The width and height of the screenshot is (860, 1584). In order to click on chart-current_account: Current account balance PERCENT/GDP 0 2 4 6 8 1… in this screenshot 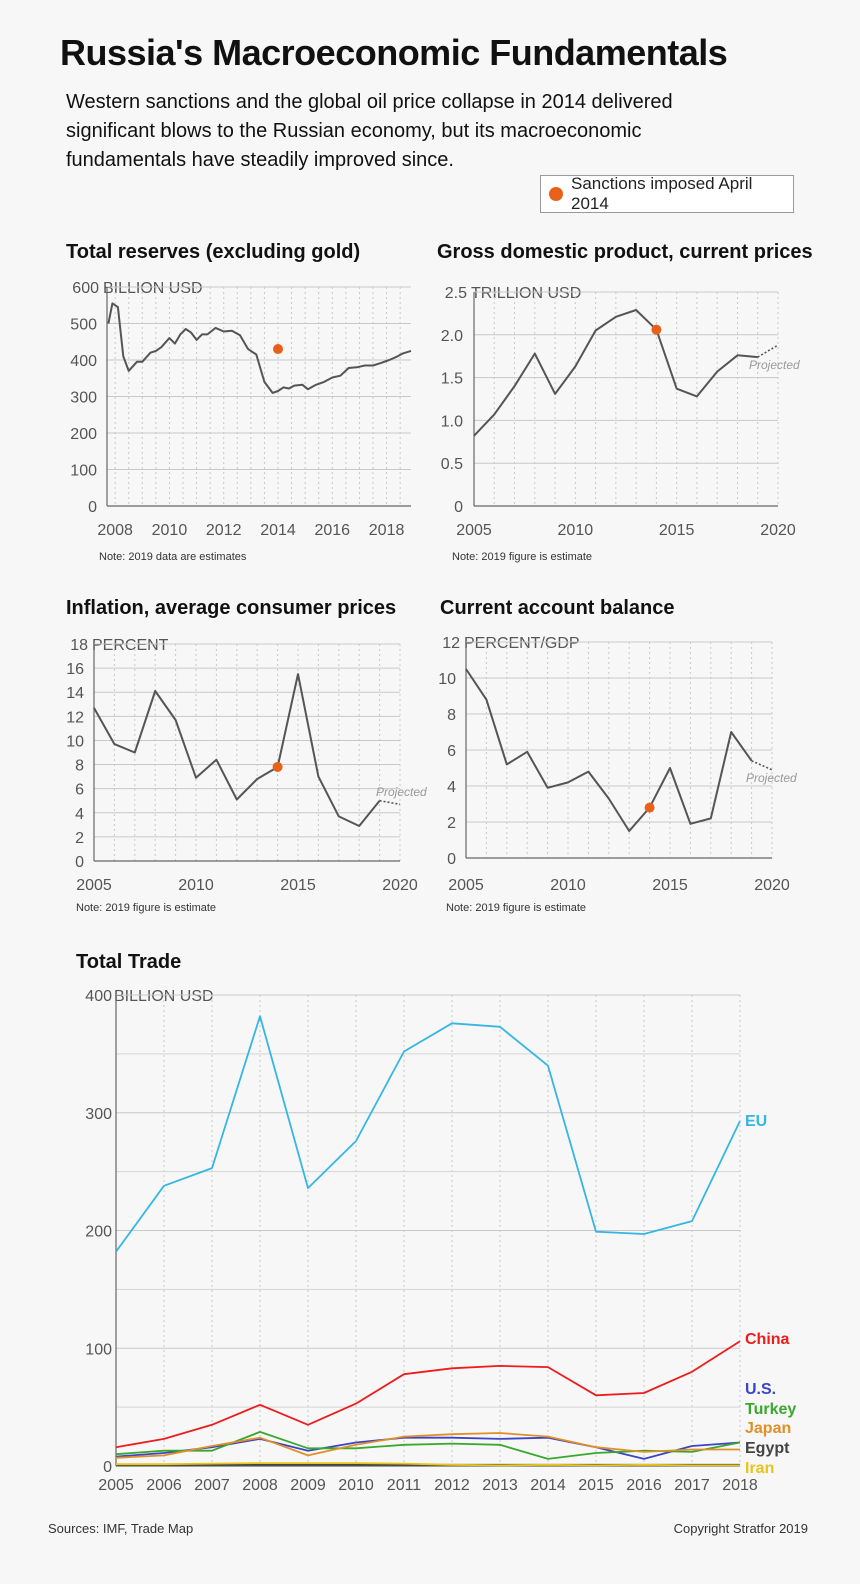, I will do `click(617, 755)`.